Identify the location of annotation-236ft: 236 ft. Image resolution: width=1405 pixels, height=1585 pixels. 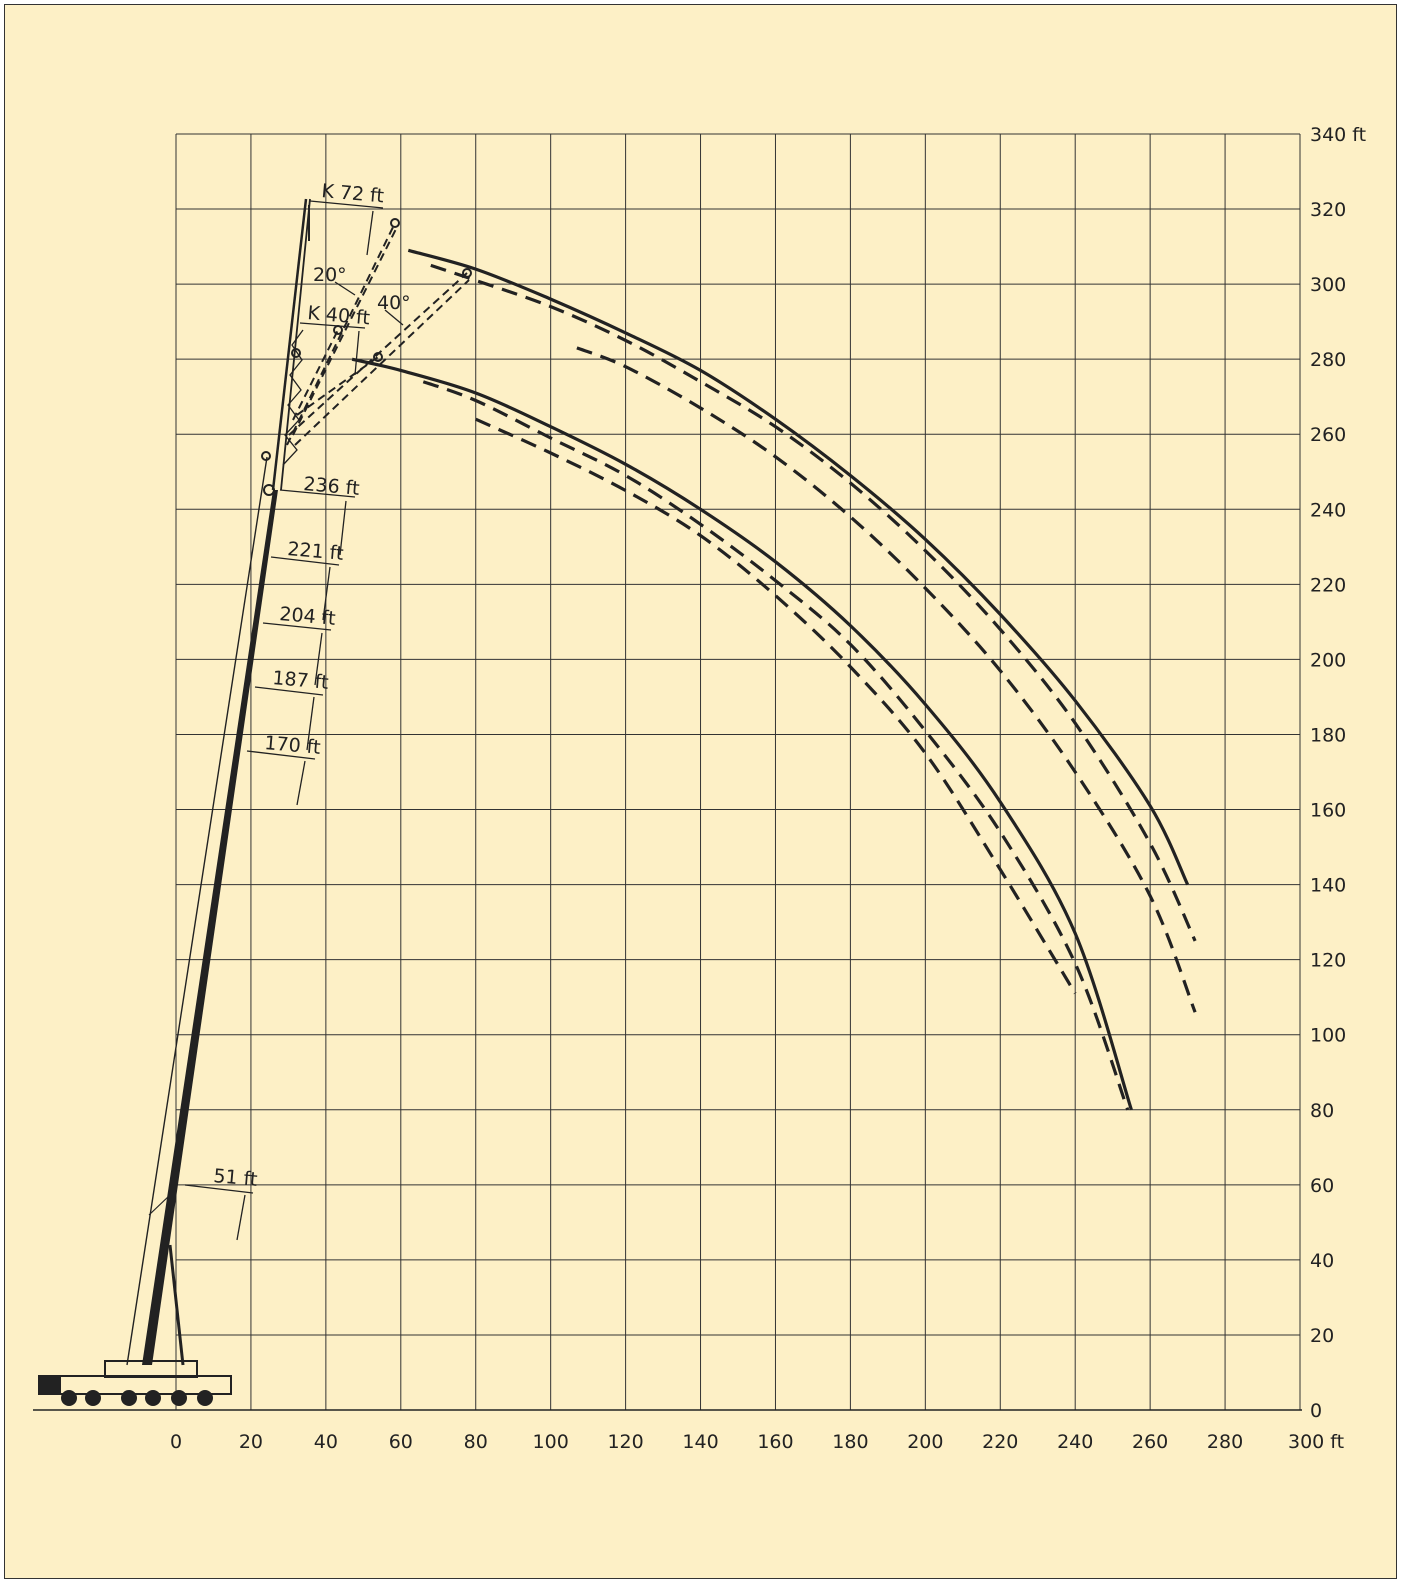
(332, 486).